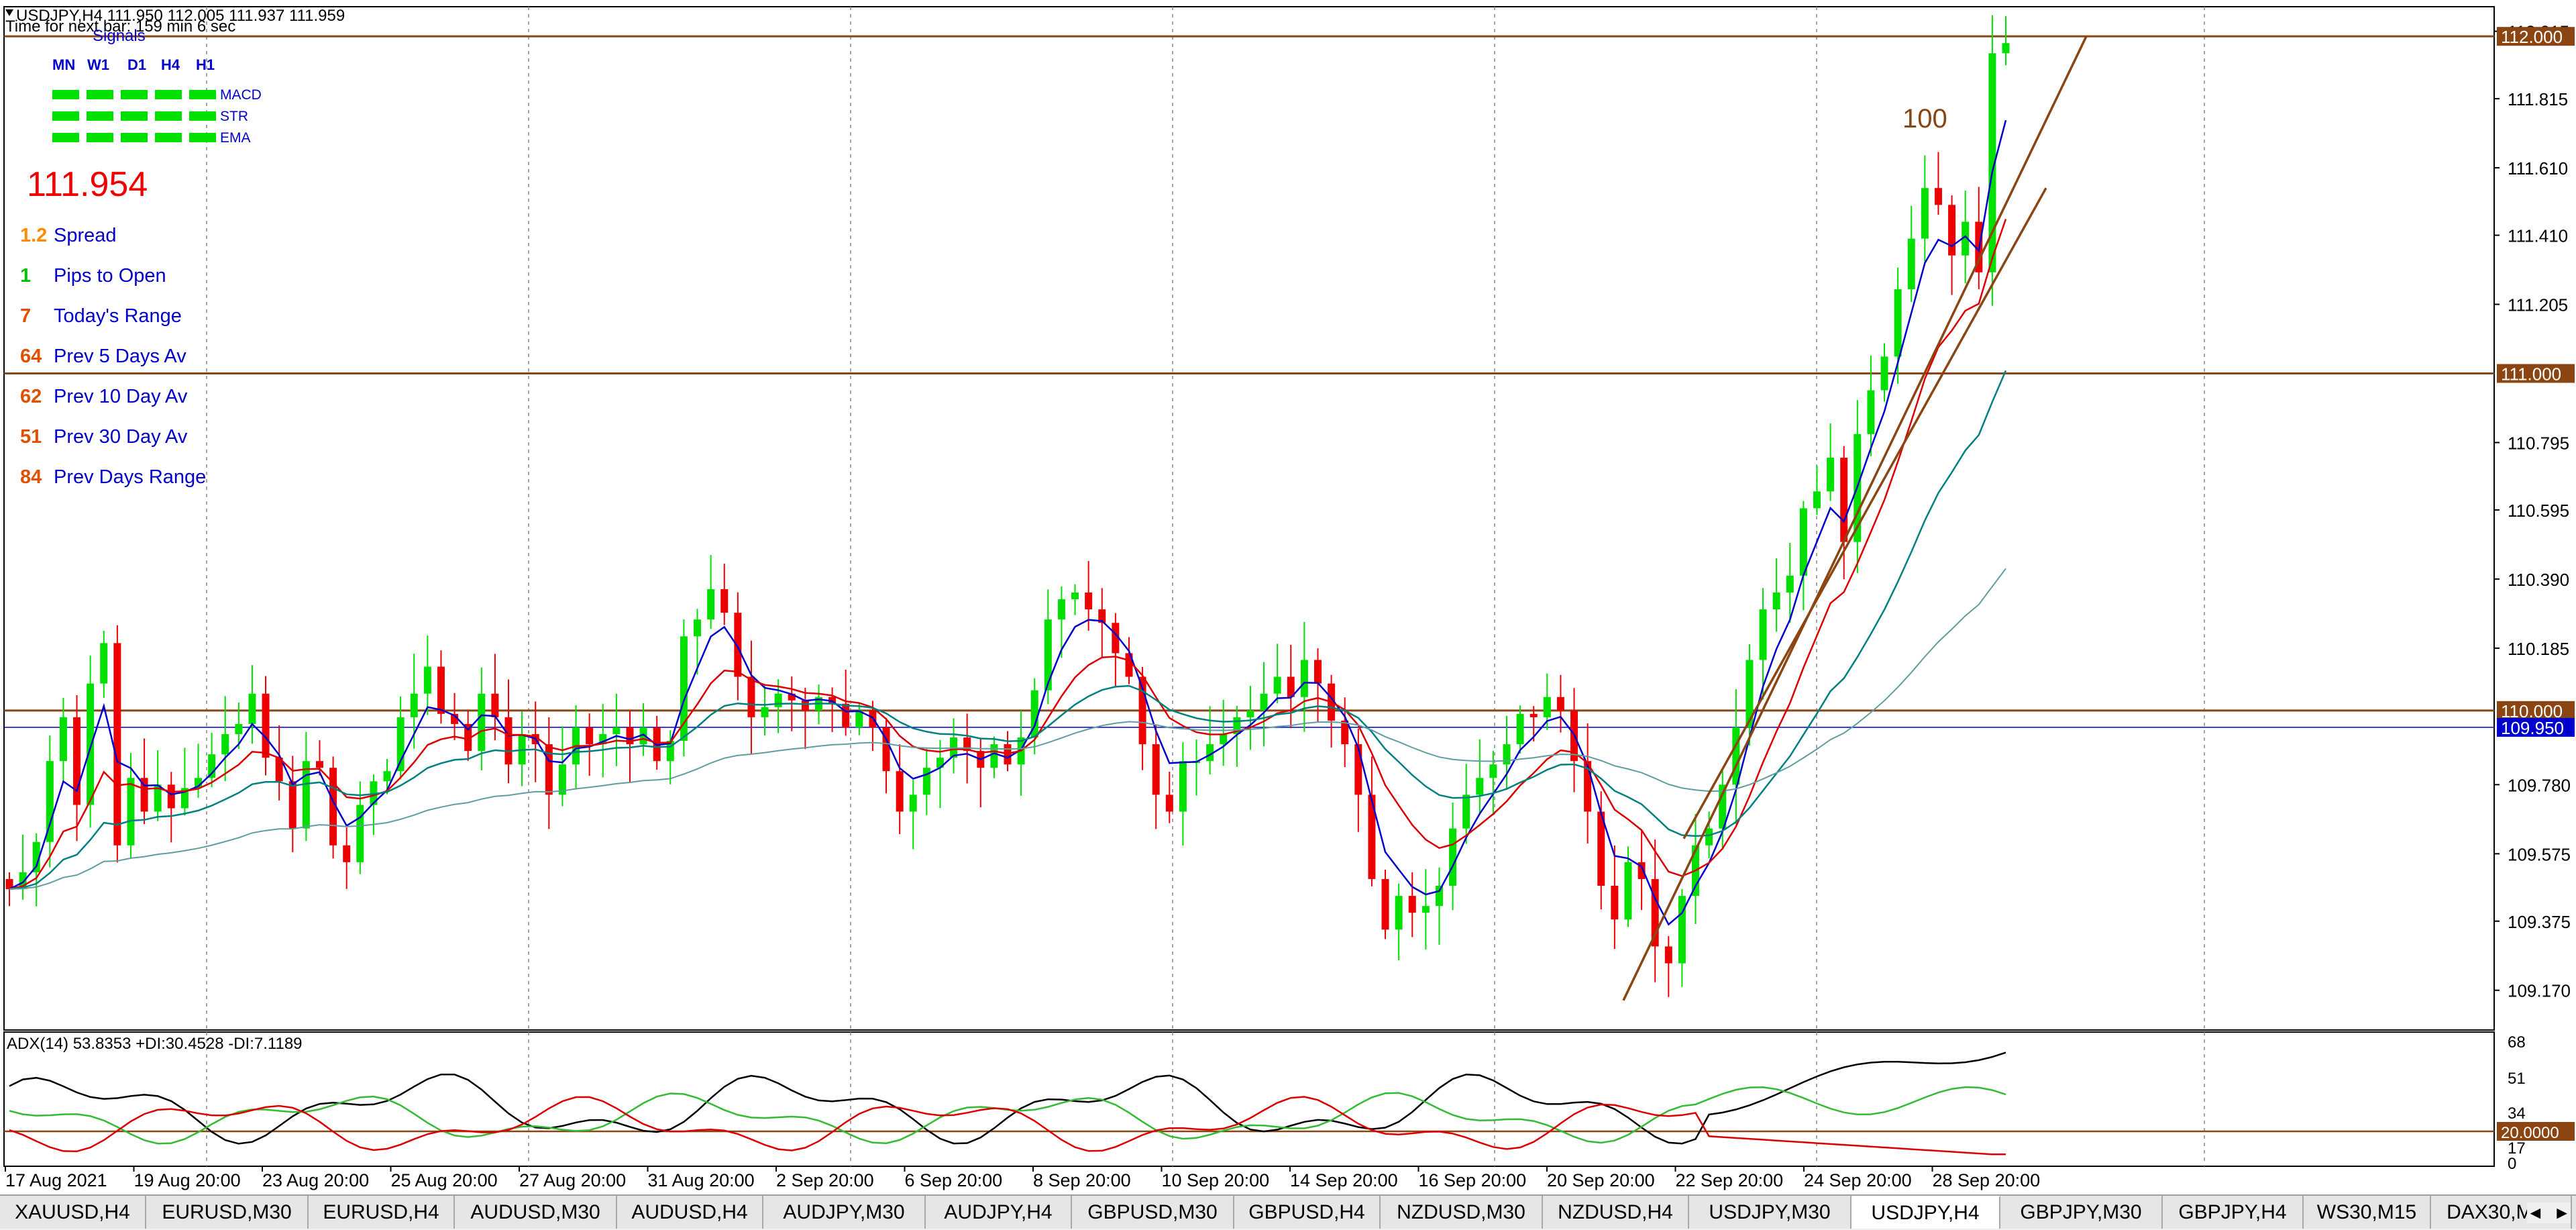 The height and width of the screenshot is (1230, 2576). What do you see at coordinates (1925, 1212) in the screenshot?
I see `chart-tab: USDJPY,H4` at bounding box center [1925, 1212].